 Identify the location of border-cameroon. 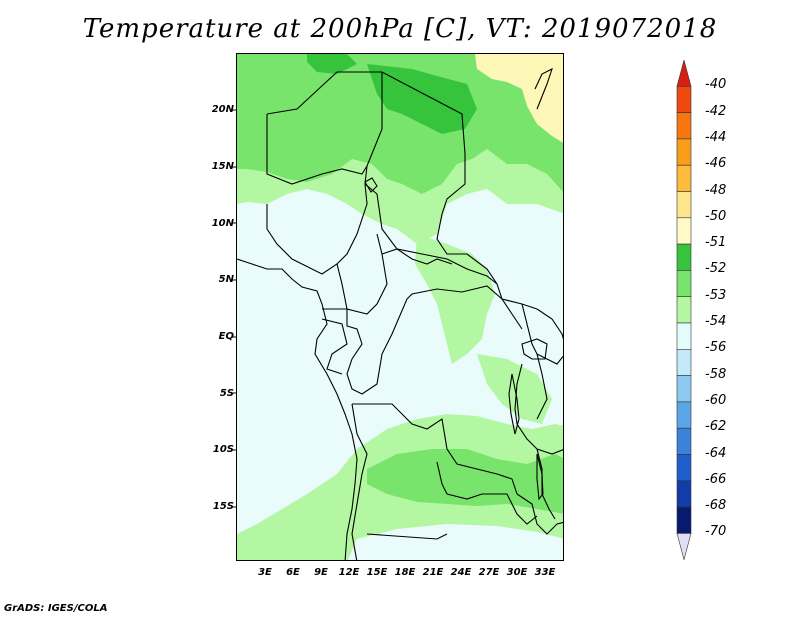
(362, 274).